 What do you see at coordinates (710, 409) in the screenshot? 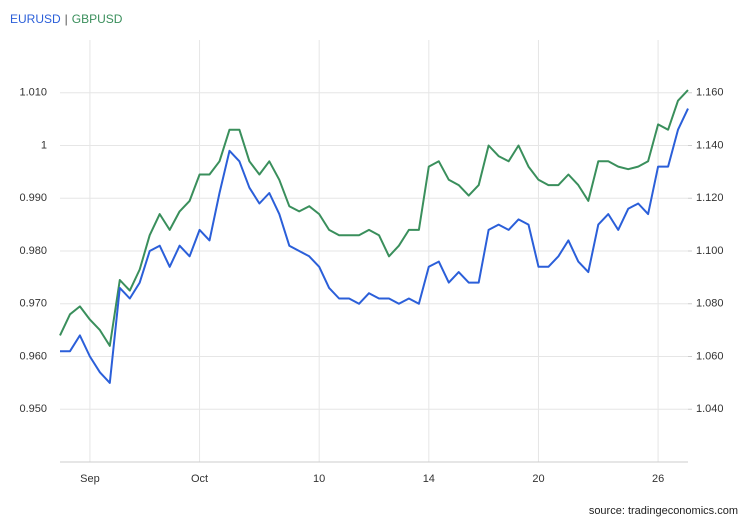
I see `y2-tick-label: 1.040` at bounding box center [710, 409].